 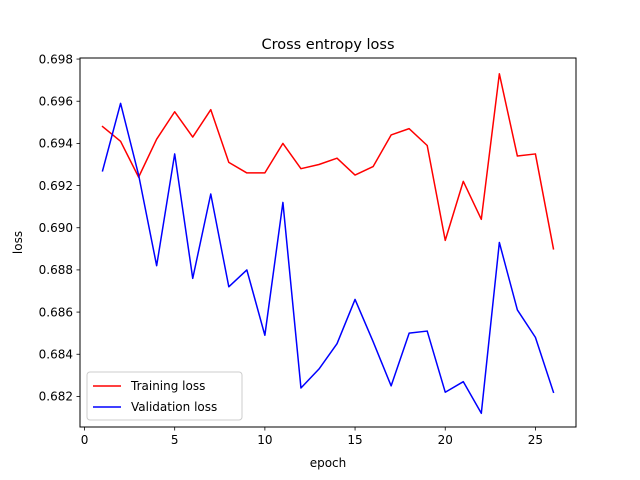 I want to click on x-tick-label: 25, so click(x=535, y=440).